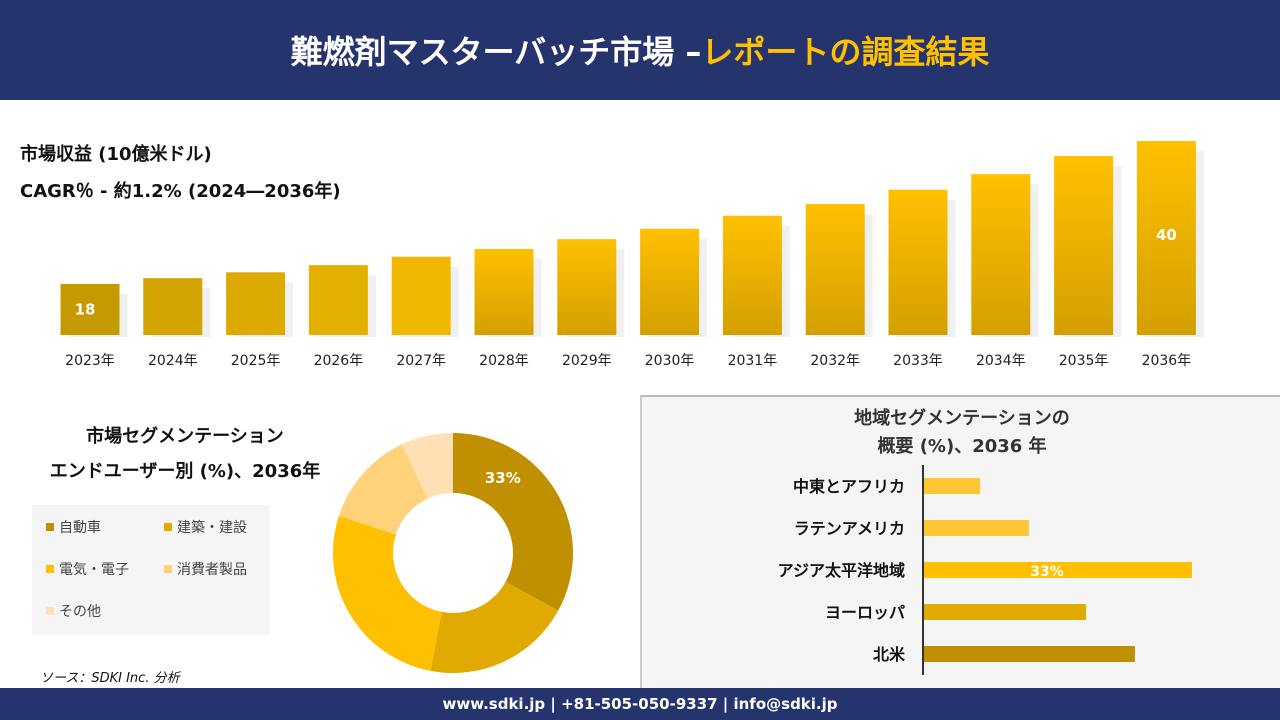  Describe the element at coordinates (339, 361) in the screenshot. I see `year-tick-label: 2026年` at that location.